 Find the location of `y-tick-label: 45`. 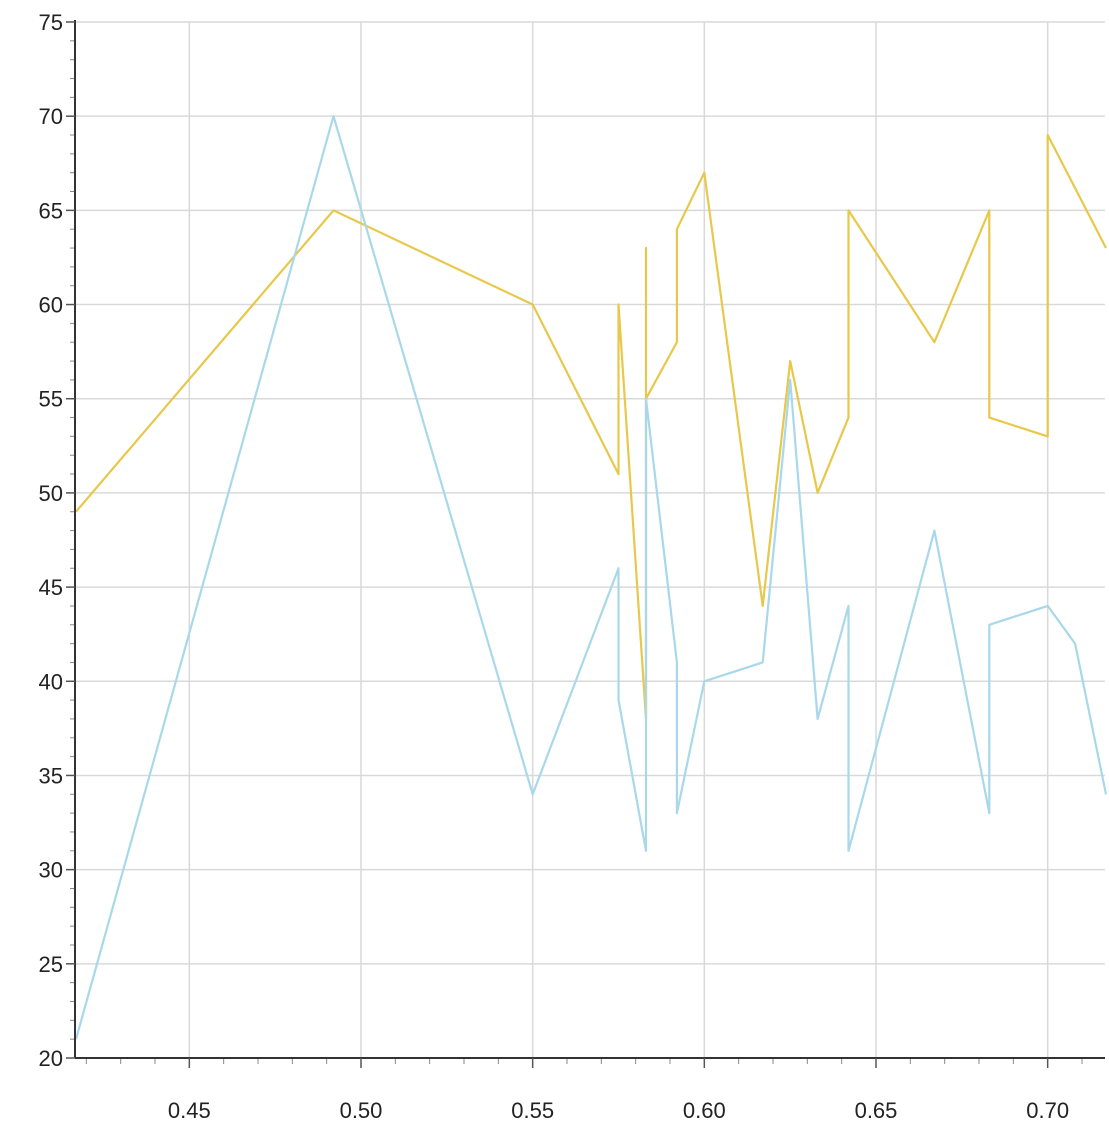

y-tick-label: 45 is located at coordinates (51, 587).